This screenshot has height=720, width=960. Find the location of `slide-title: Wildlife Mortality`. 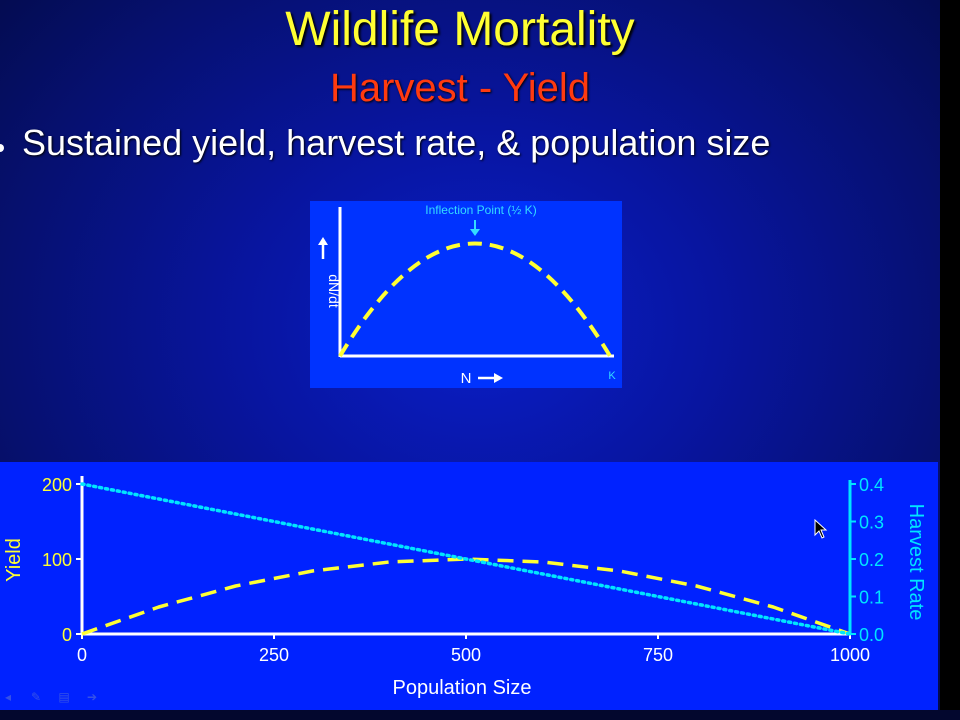

slide-title: Wildlife Mortality is located at coordinates (460, 29).